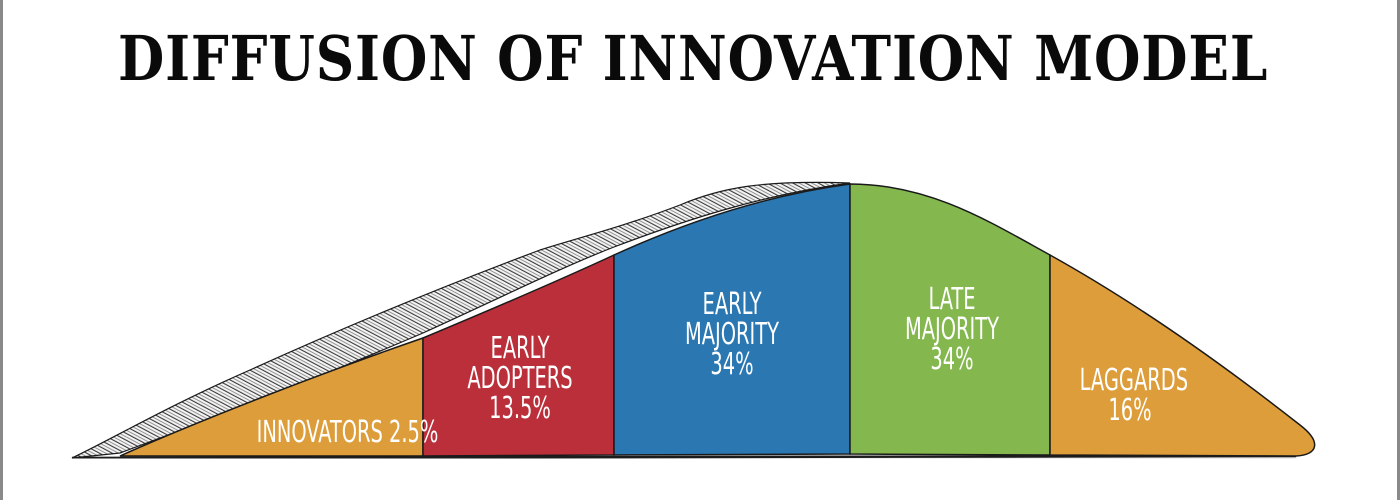 This screenshot has height=500, width=1400. What do you see at coordinates (347, 432) in the screenshot?
I see `label-innovators: INNOVATORS 2.5%` at bounding box center [347, 432].